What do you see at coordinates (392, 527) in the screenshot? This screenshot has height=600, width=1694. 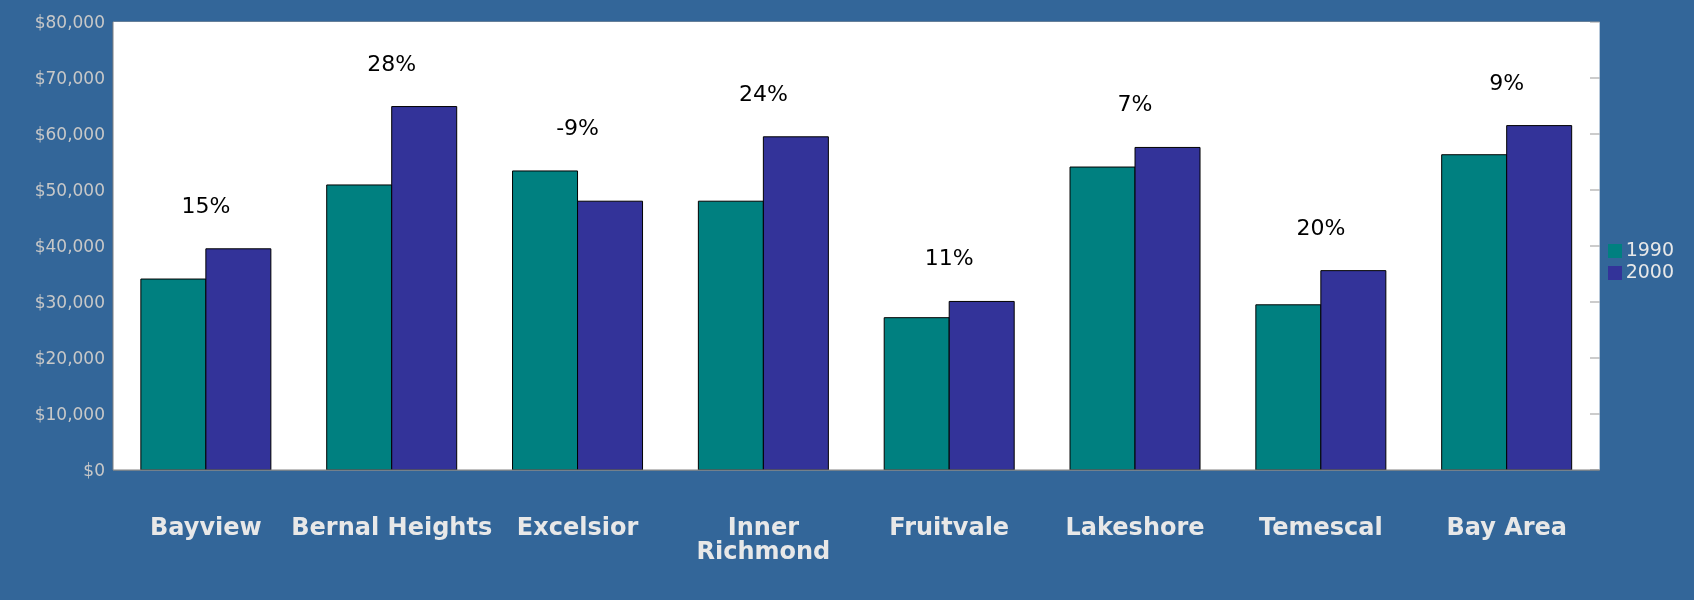 I see `x-tick-label: Bernal Heights` at bounding box center [392, 527].